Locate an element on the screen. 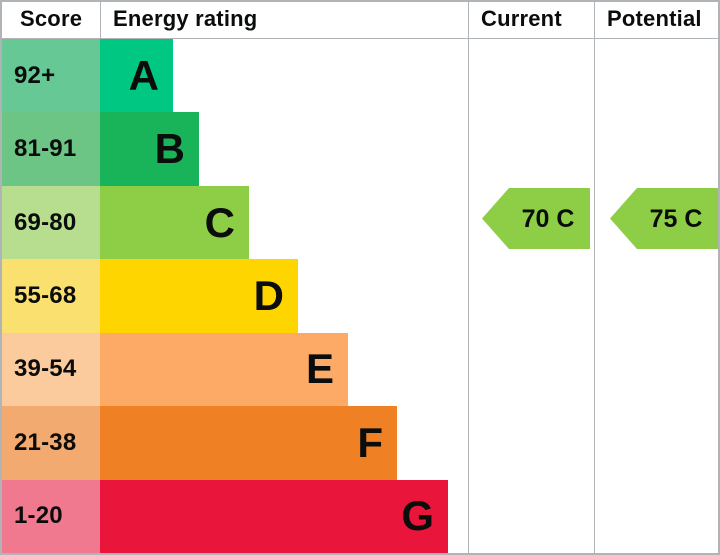 The height and width of the screenshot is (555, 720). left-arrow-icon: 75 C is located at coordinates (664, 218).